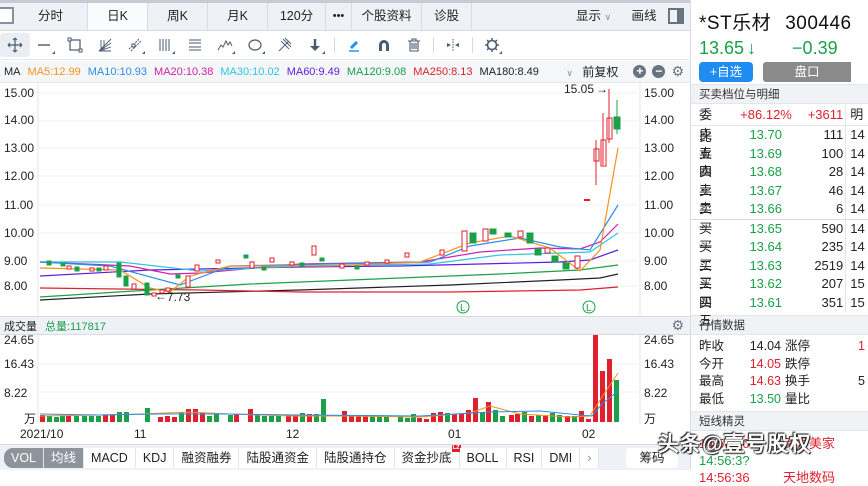 Image resolution: width=868 pixels, height=486 pixels. What do you see at coordinates (492, 45) in the screenshot?
I see `settings-icon` at bounding box center [492, 45].